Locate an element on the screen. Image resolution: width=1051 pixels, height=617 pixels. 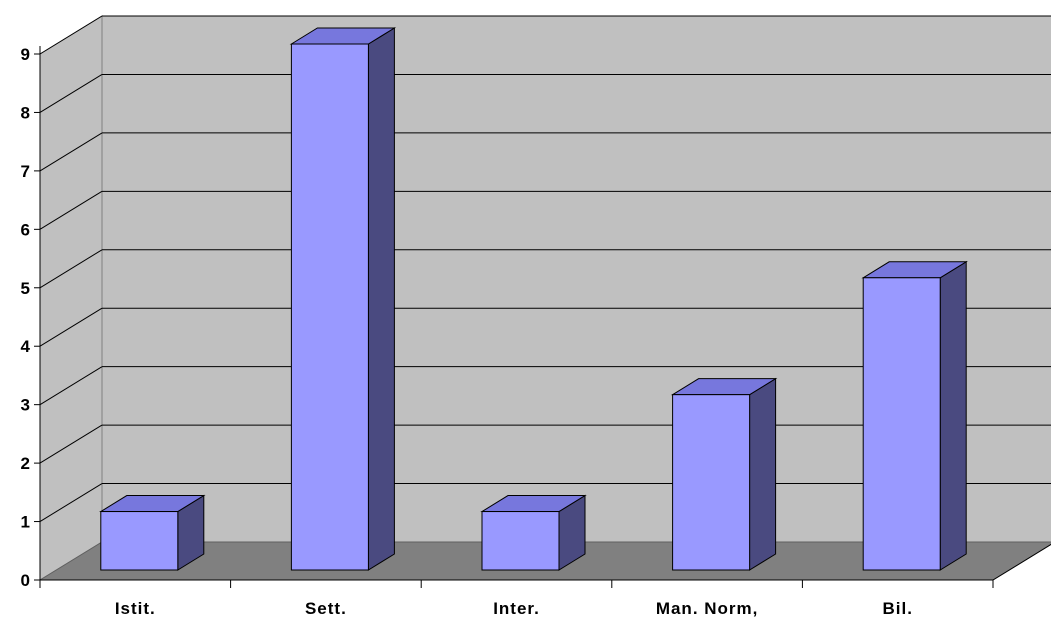
y-tick-label: 4 is located at coordinates (26, 346).